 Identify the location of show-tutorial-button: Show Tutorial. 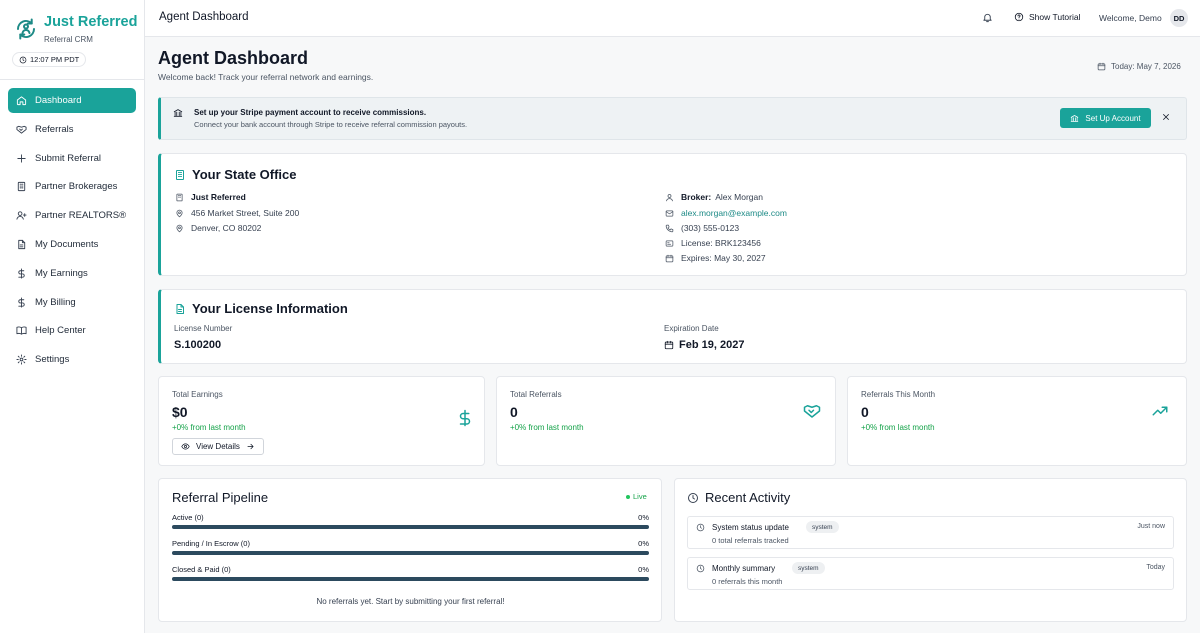
(1047, 17).